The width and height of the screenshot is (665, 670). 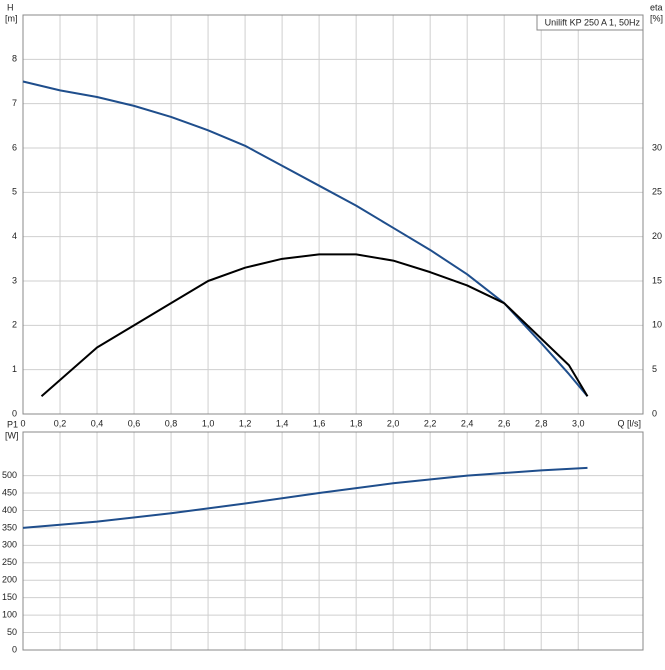 I want to click on y-tick-label: 2, so click(x=14, y=325).